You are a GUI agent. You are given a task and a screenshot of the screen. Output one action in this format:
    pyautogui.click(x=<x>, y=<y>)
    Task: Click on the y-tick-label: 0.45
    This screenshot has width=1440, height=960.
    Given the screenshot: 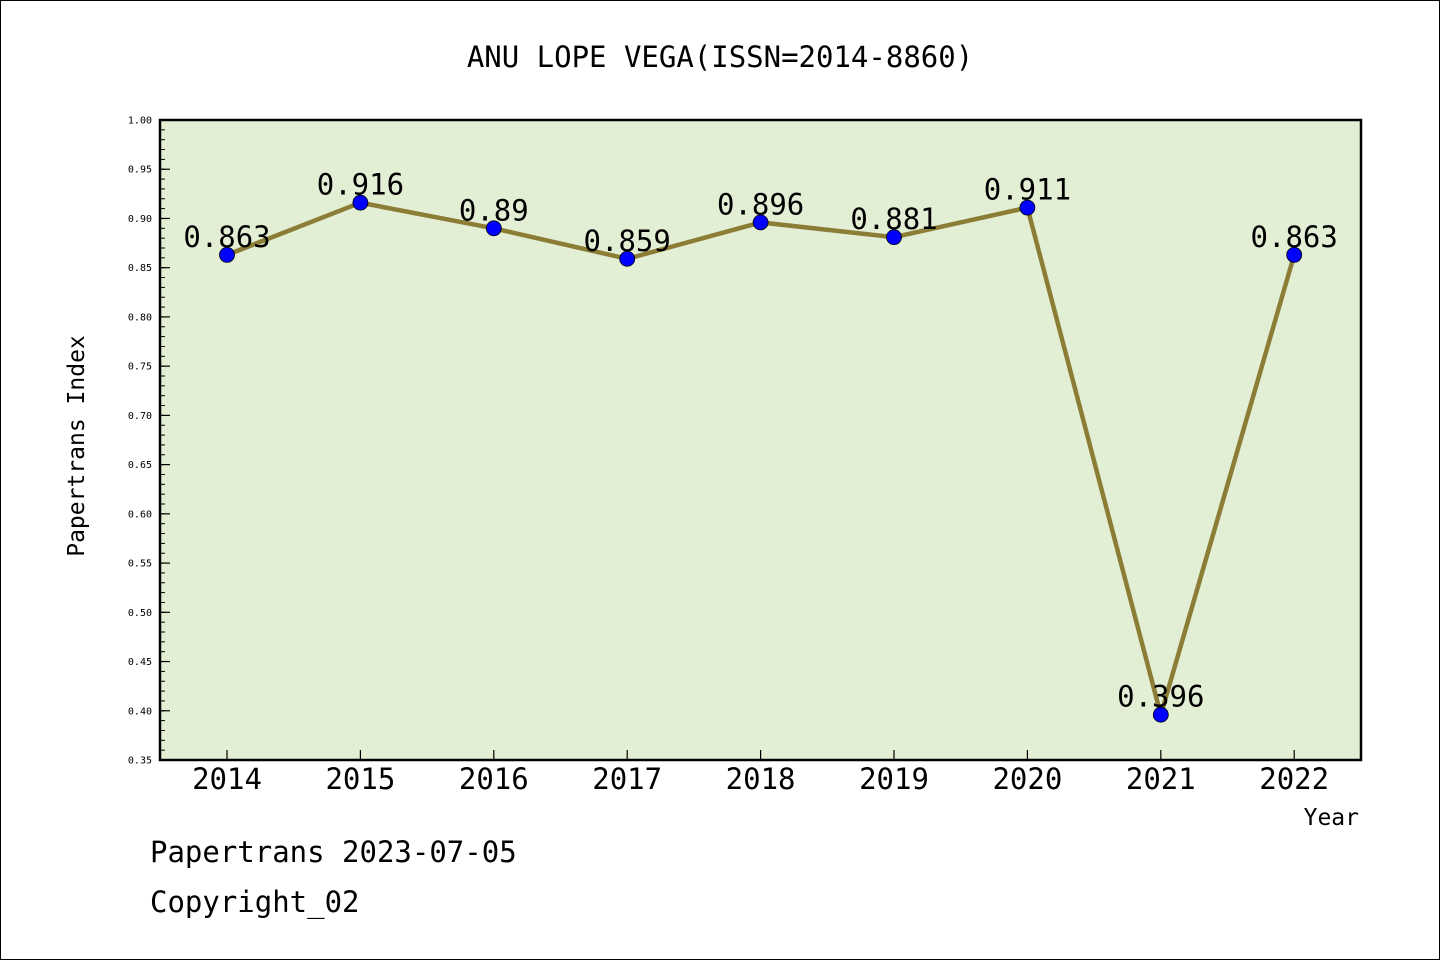 What is the action you would take?
    pyautogui.click(x=140, y=662)
    